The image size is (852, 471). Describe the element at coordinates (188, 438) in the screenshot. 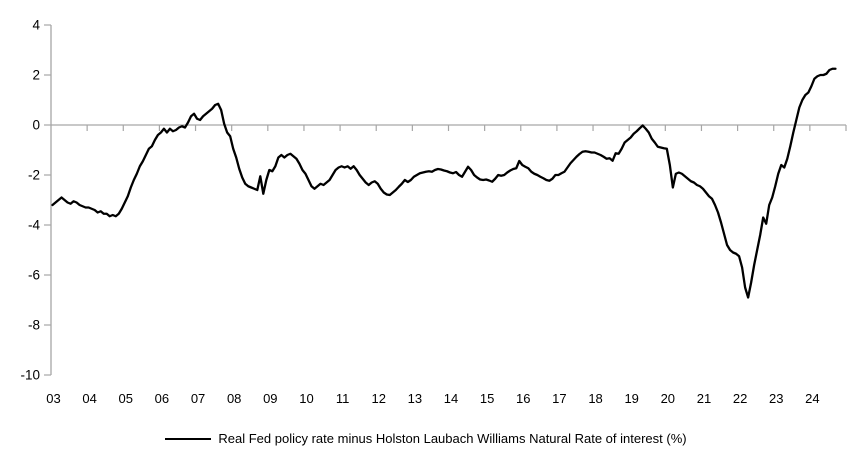

I see `legend-line-sample` at that location.